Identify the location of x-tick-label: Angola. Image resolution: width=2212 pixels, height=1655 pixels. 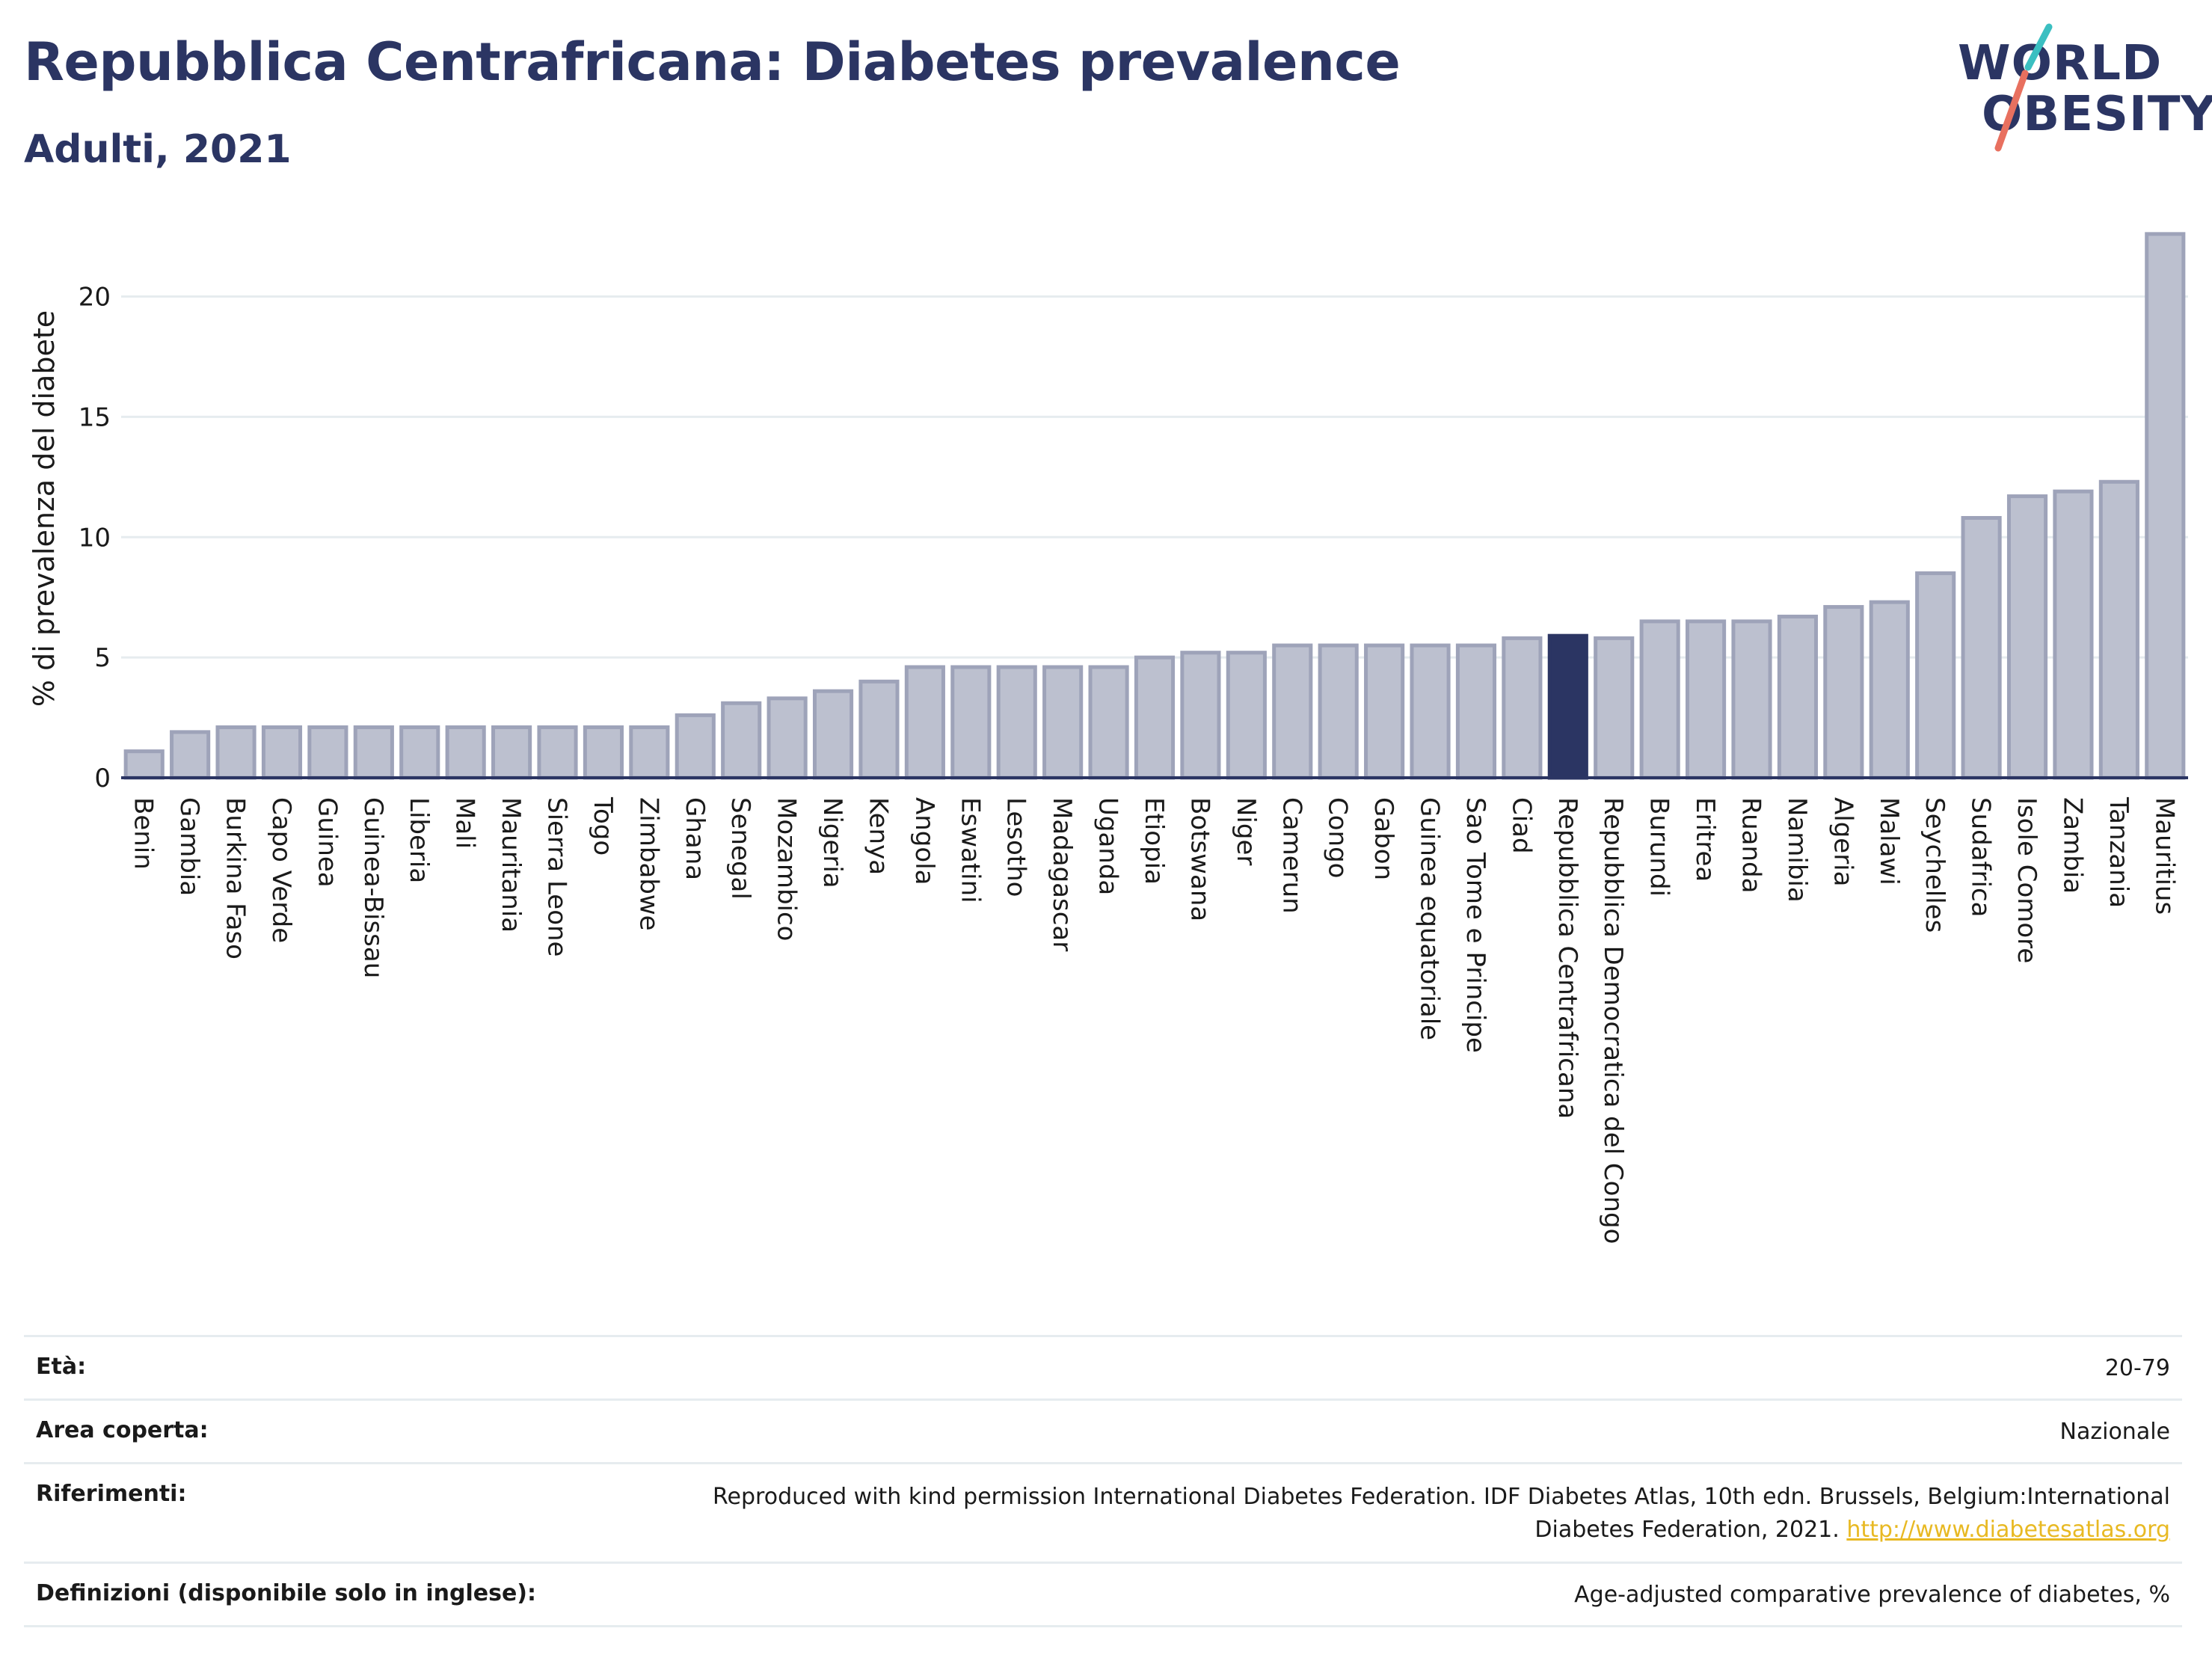
(924, 841).